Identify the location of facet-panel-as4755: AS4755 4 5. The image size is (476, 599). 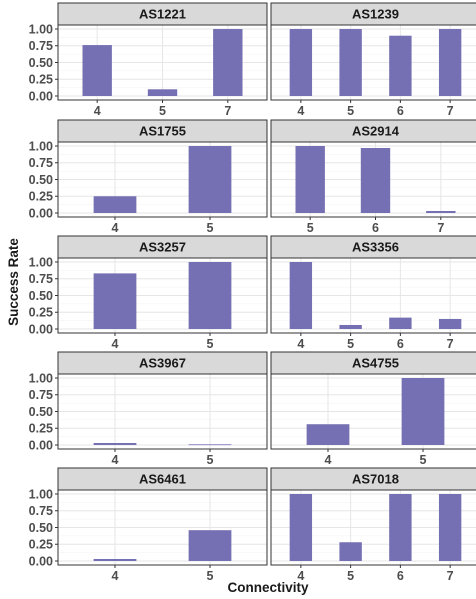
(373, 409).